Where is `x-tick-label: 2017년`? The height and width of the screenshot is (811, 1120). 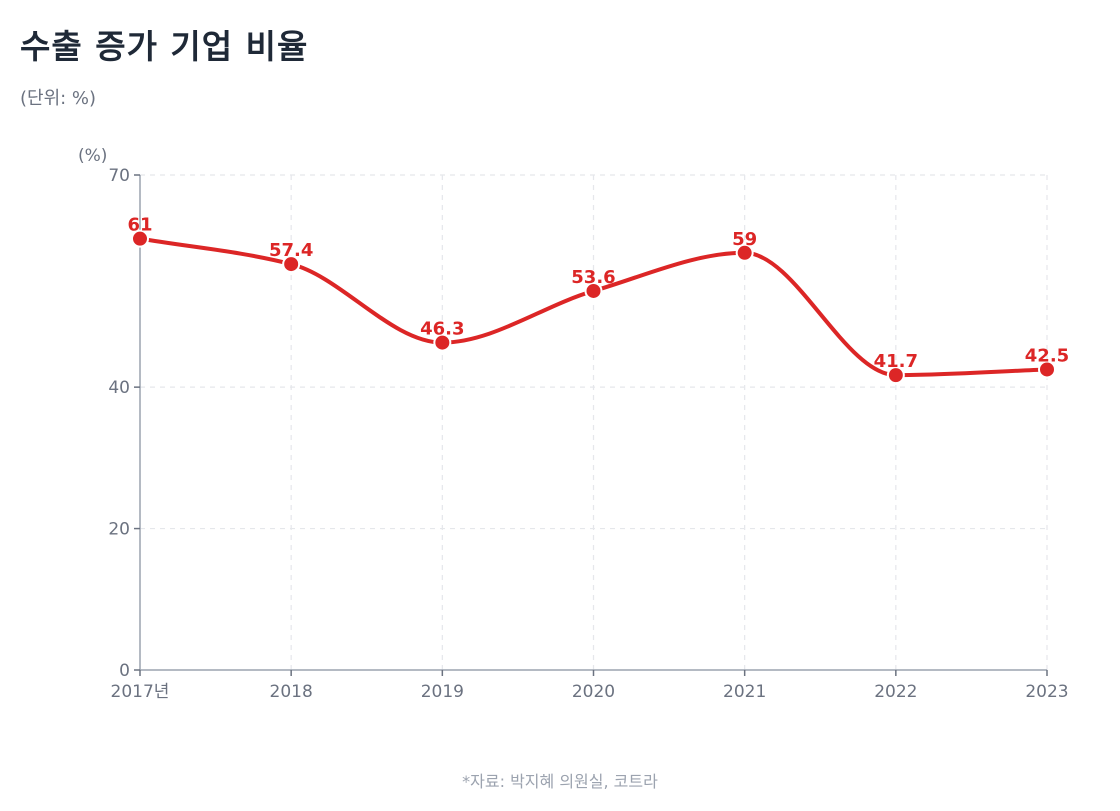 x-tick-label: 2017년 is located at coordinates (140, 692).